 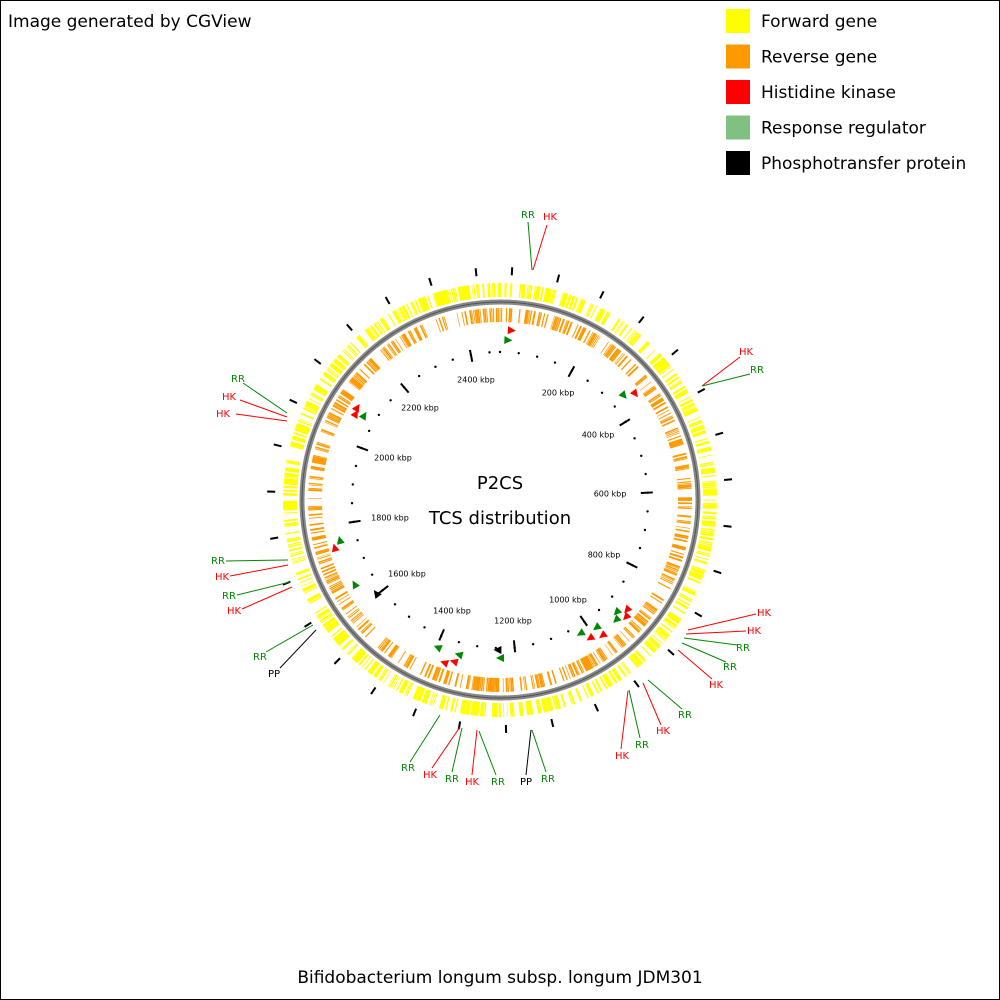 I want to click on scale-tick, so click(x=362, y=448).